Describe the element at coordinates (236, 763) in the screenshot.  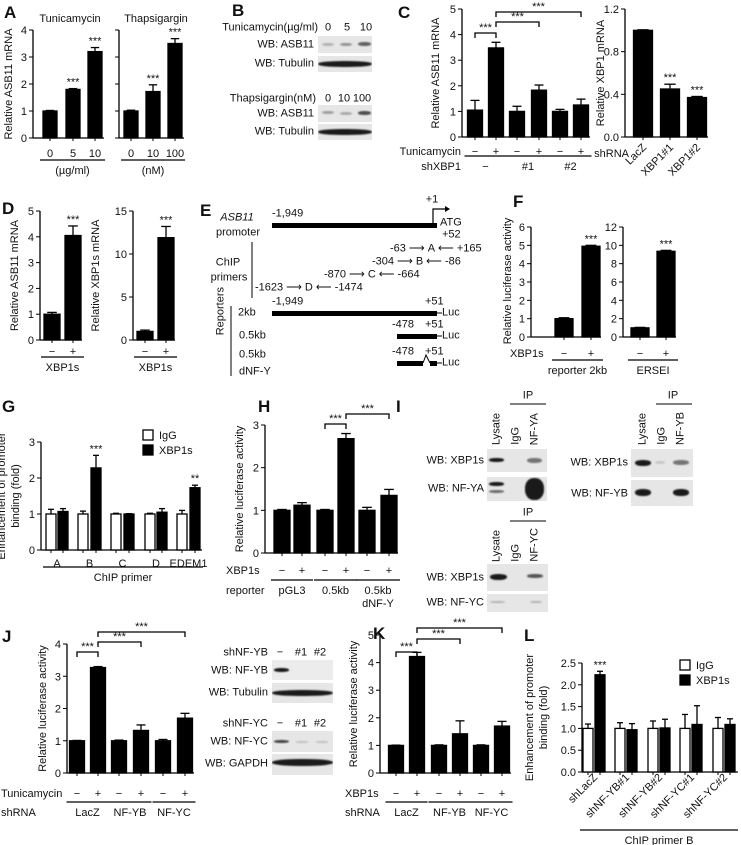
I see `wb-label: WB: GAPDH` at that location.